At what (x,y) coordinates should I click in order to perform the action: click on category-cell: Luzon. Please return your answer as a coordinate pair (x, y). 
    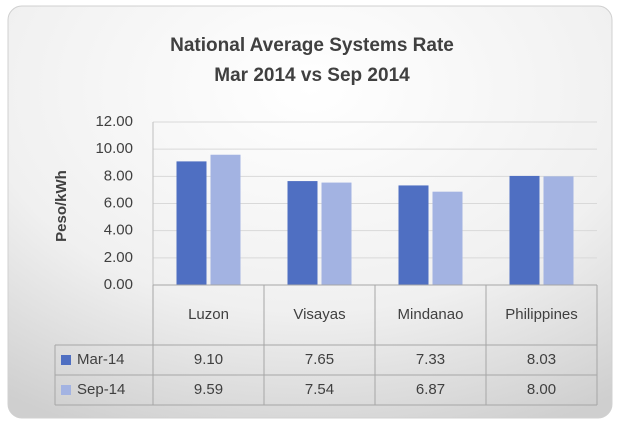
    Looking at the image, I should click on (208, 314).